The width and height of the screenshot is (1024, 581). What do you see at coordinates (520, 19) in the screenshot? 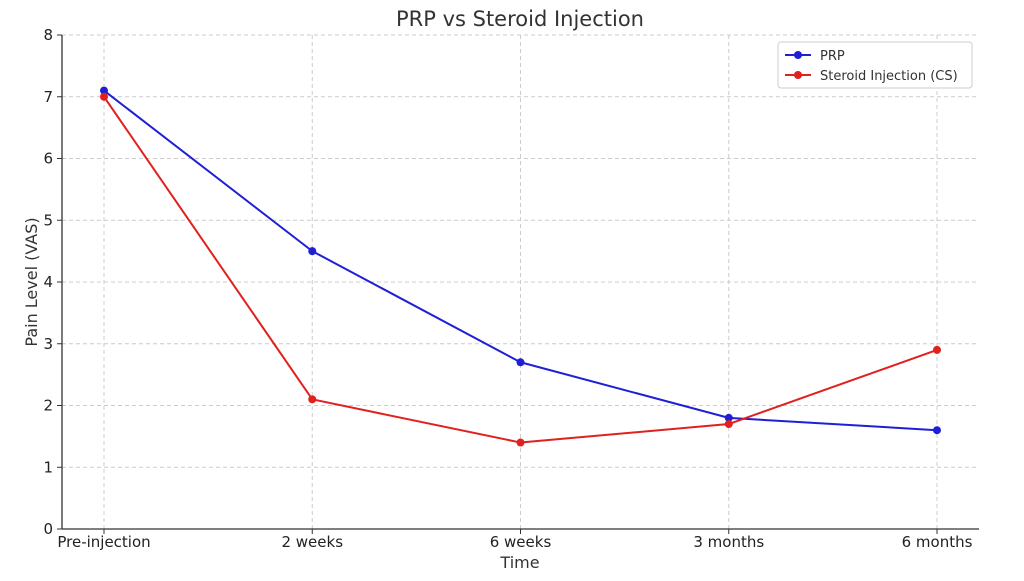
I see `chart-title: PRP vs Steroid Injection` at bounding box center [520, 19].